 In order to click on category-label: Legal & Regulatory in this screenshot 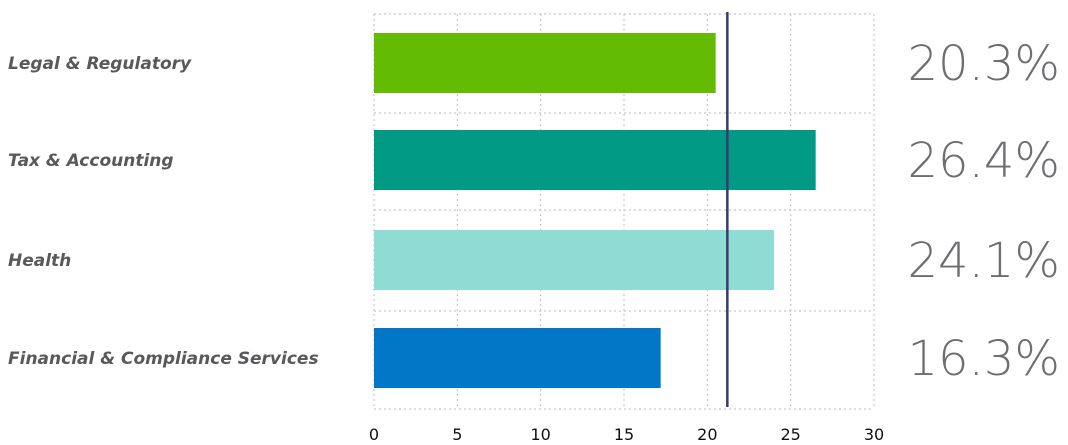, I will do `click(100, 64)`.